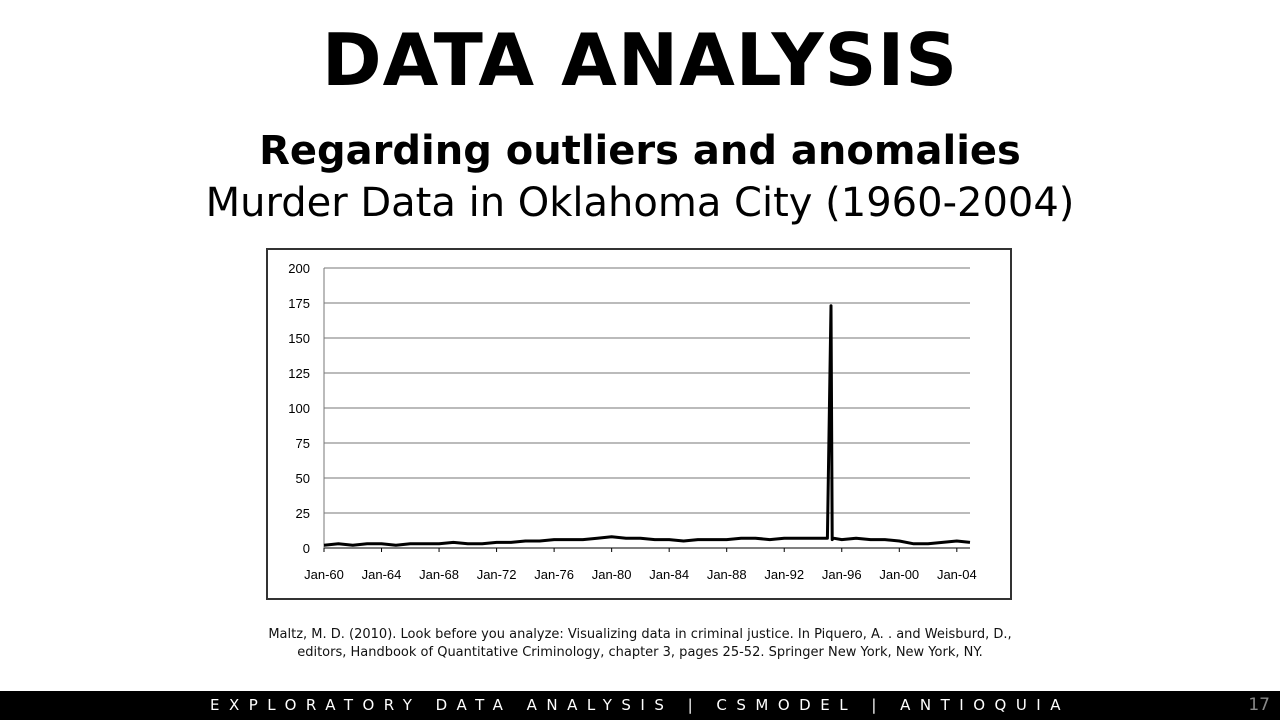 This screenshot has width=1280, height=720. What do you see at coordinates (299, 338) in the screenshot?
I see `y-tick-label: 150` at bounding box center [299, 338].